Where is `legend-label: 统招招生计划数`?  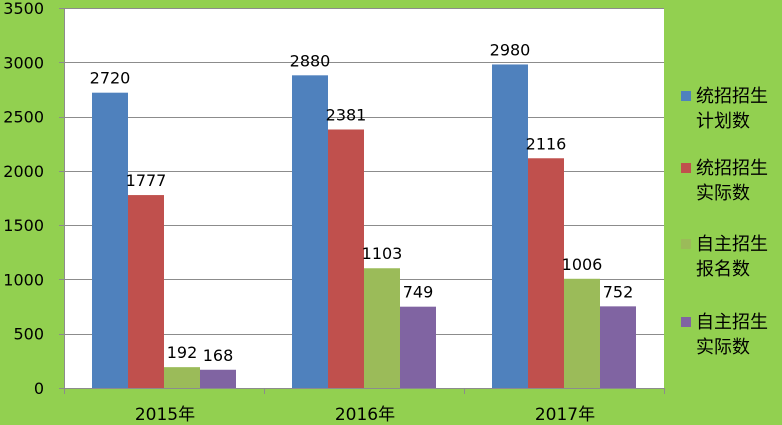 legend-label: 统招招生计划数 is located at coordinates (732, 109).